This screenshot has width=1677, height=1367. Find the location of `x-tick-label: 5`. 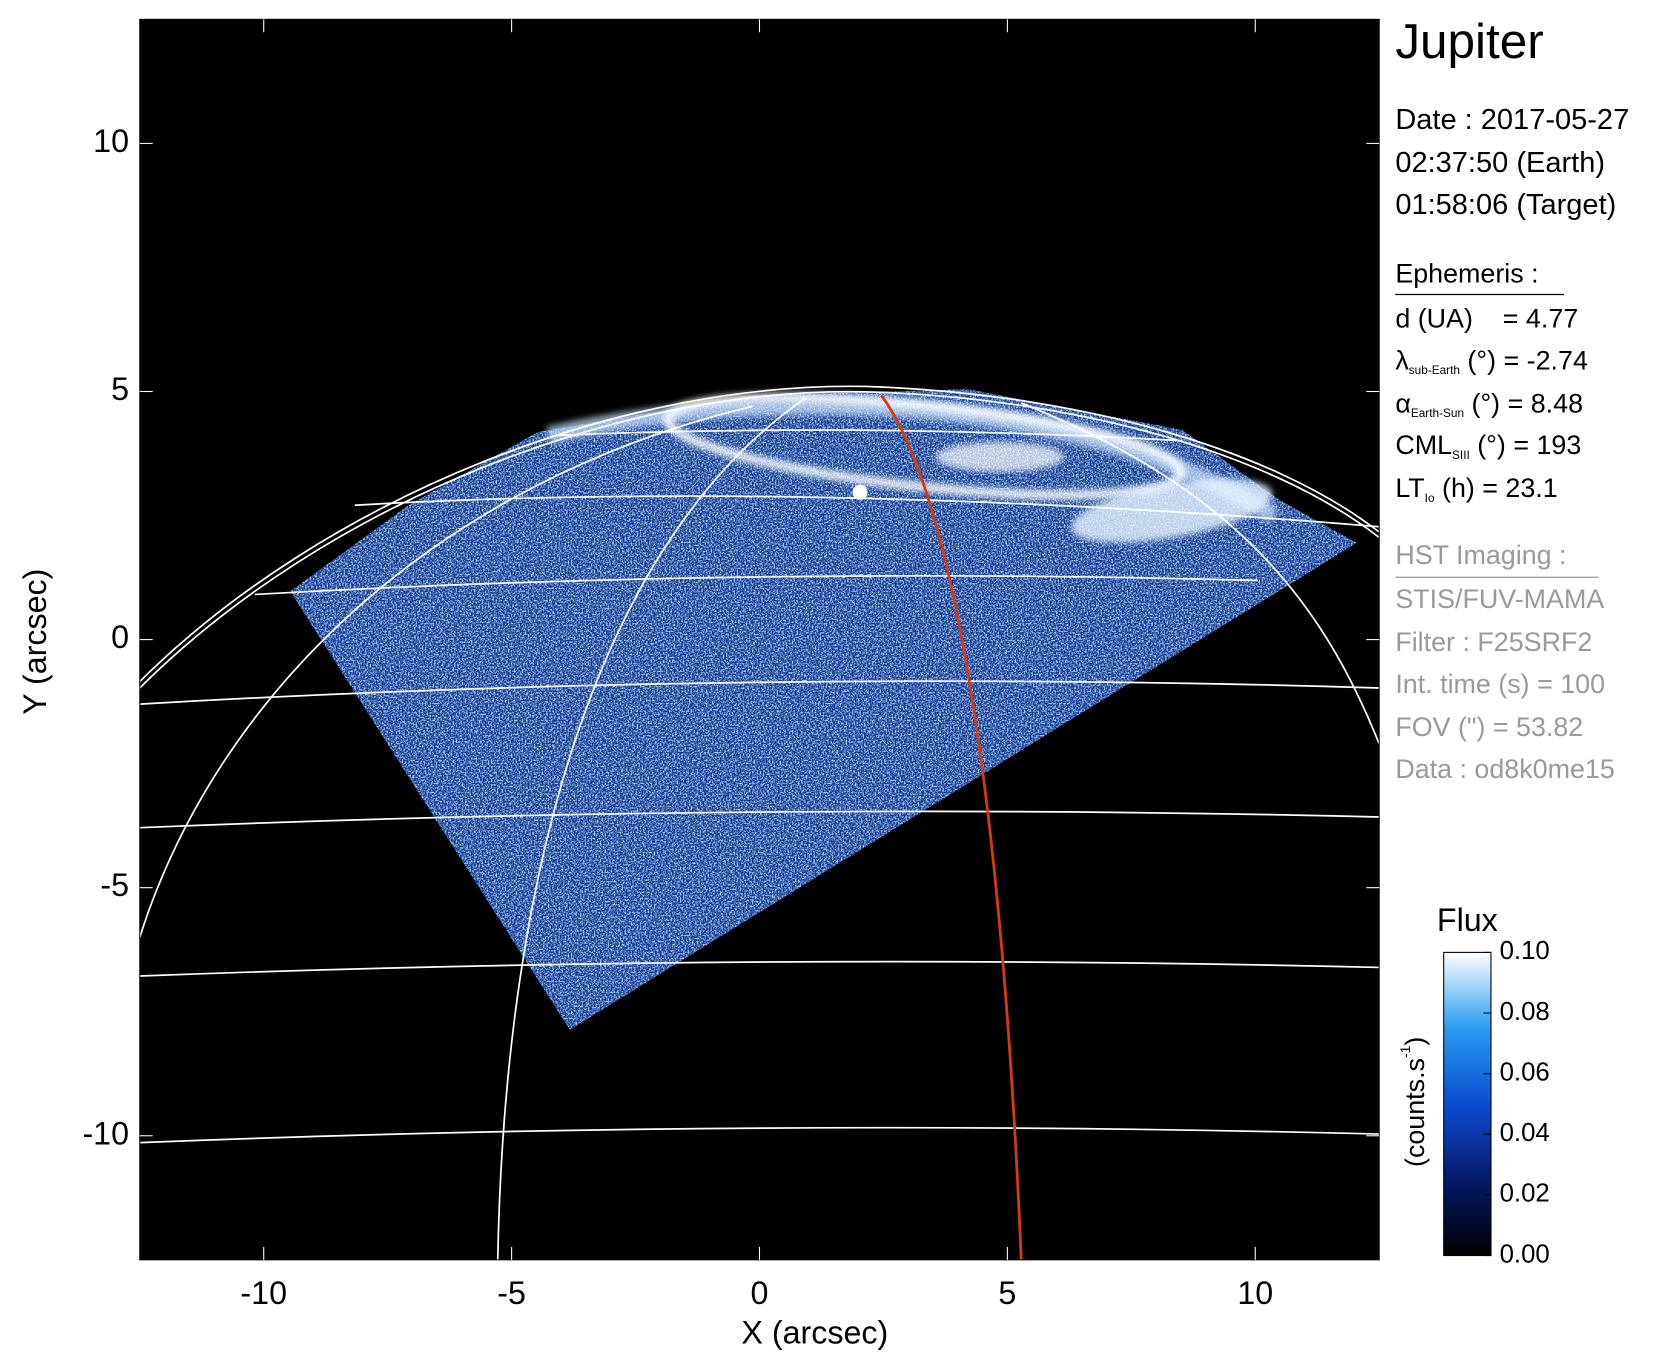

x-tick-label: 5 is located at coordinates (1007, 1293).